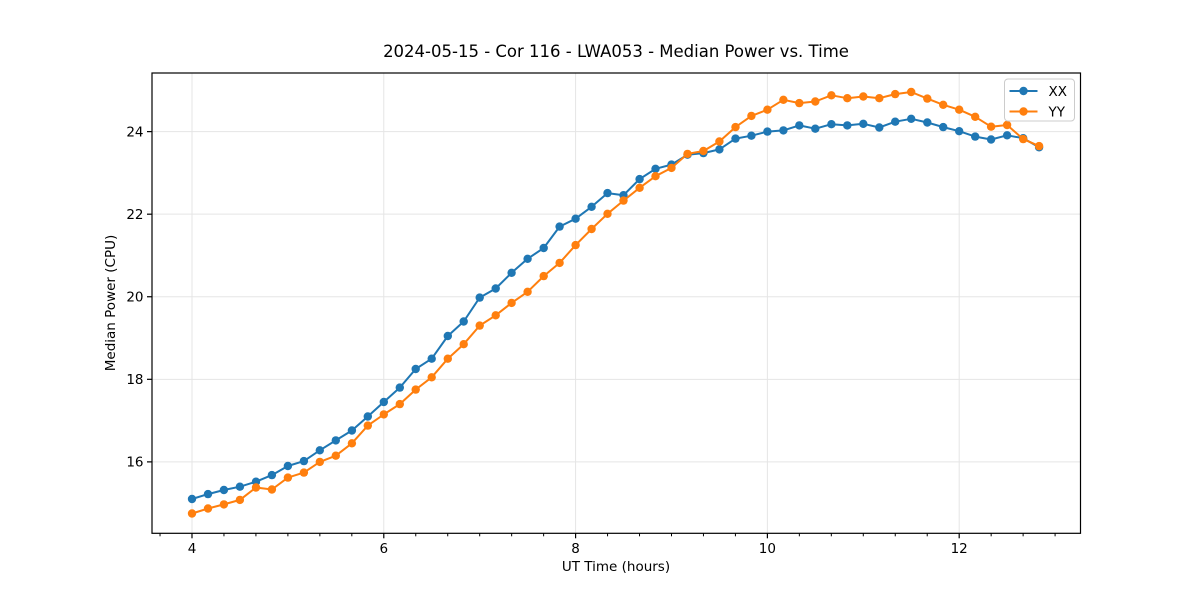 Image resolution: width=1200 pixels, height=600 pixels. I want to click on x-tick-label: 6, so click(383, 549).